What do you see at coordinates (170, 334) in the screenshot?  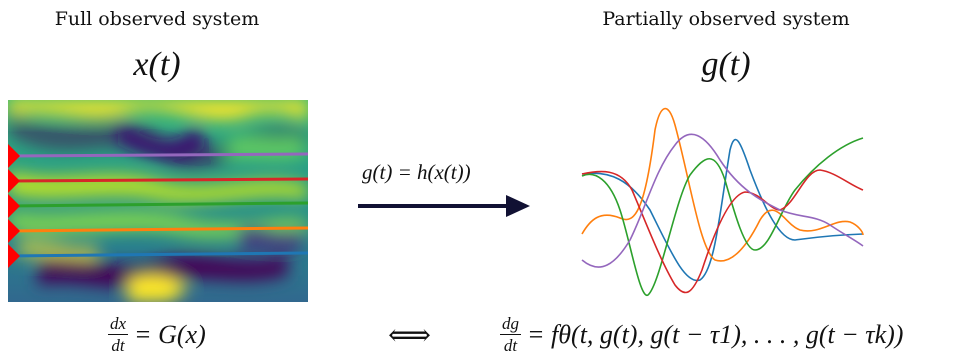 I see `full-eq-rhs: = G(x)` at bounding box center [170, 334].